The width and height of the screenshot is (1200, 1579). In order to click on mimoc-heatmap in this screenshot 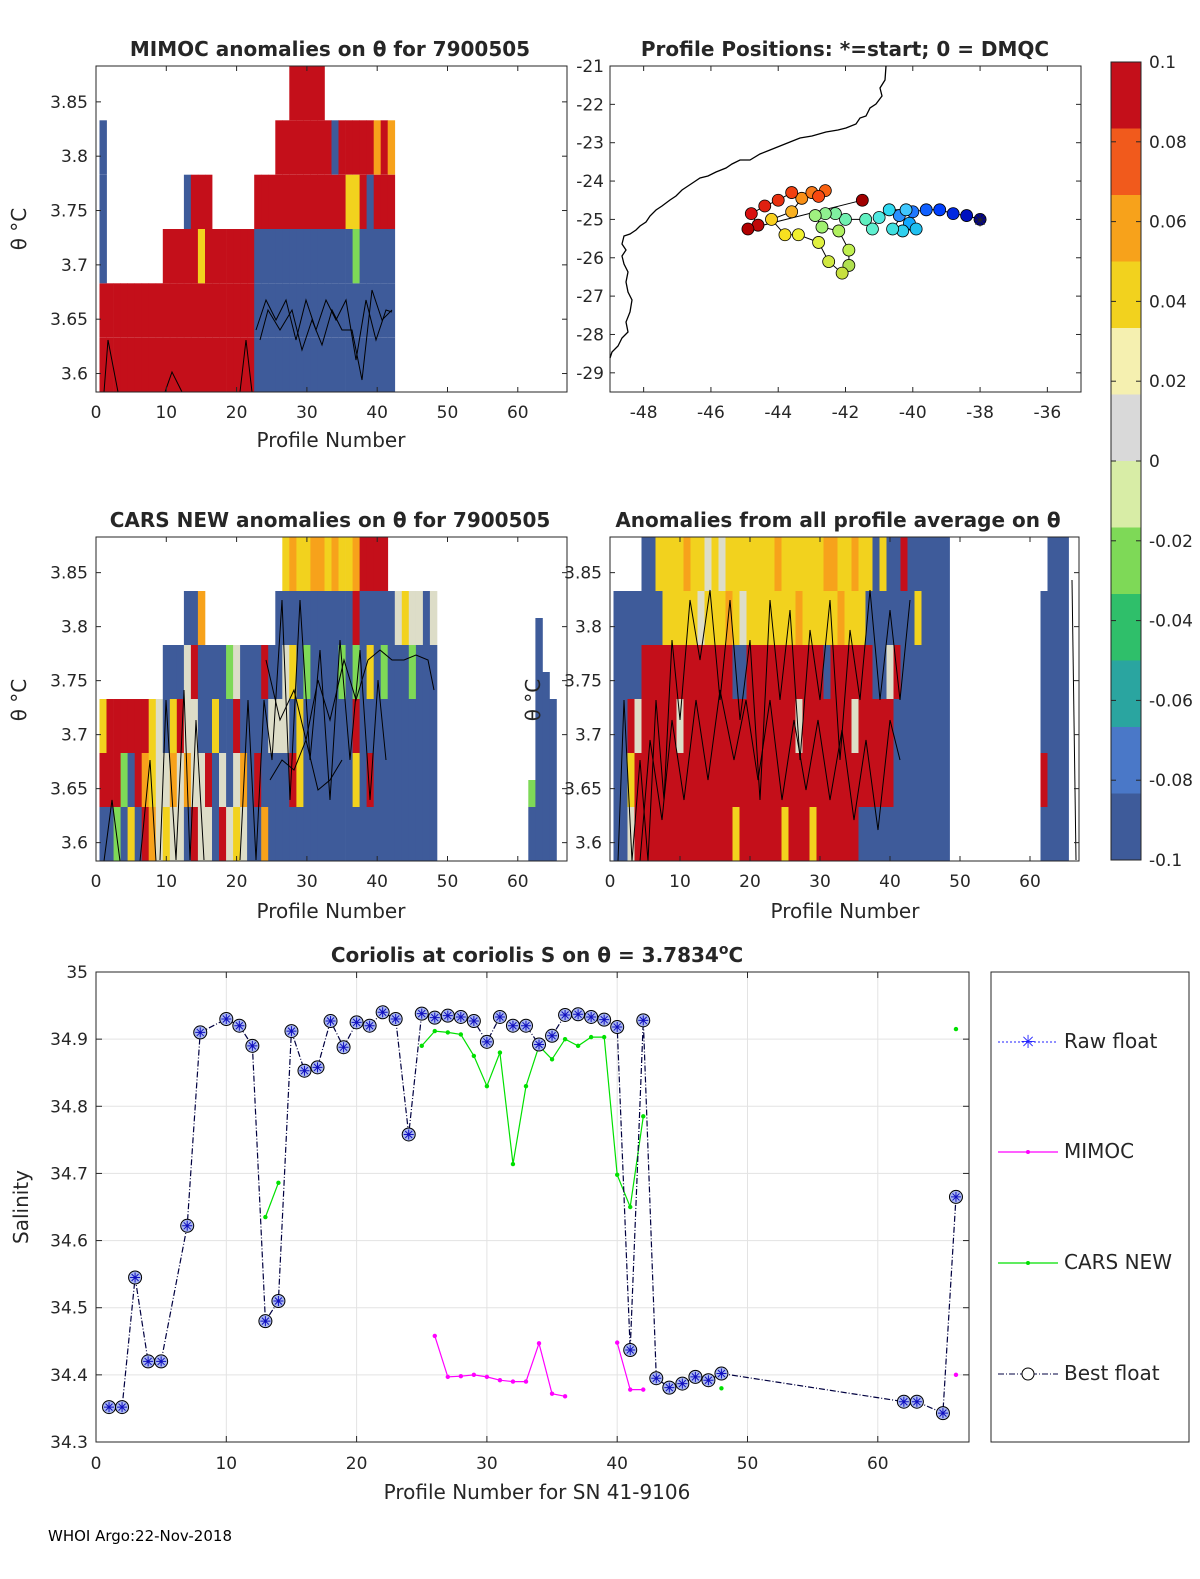, I will do `click(247, 229)`.